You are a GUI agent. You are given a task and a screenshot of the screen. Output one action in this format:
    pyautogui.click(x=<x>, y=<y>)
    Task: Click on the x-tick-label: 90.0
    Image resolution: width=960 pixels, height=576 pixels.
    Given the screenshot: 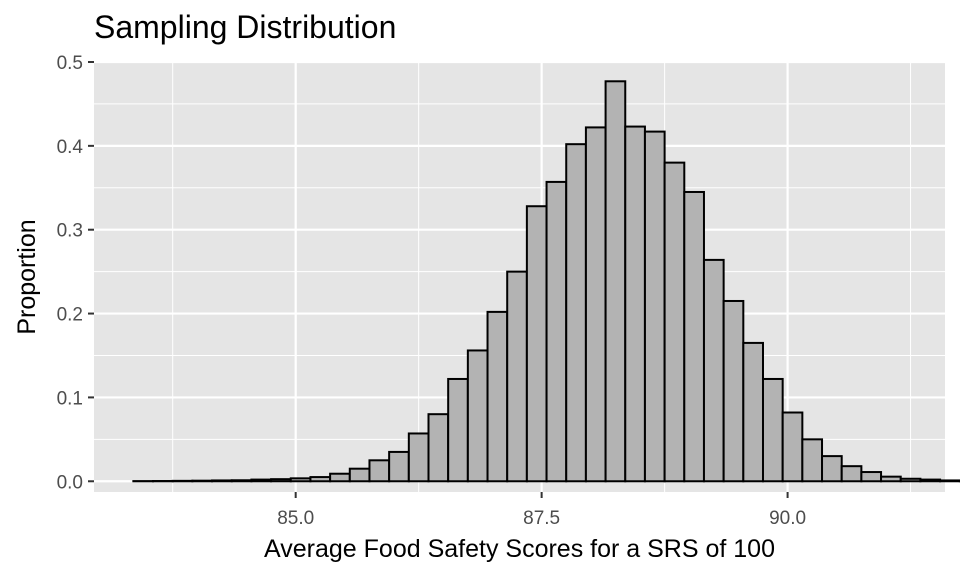 What is the action you would take?
    pyautogui.click(x=787, y=518)
    